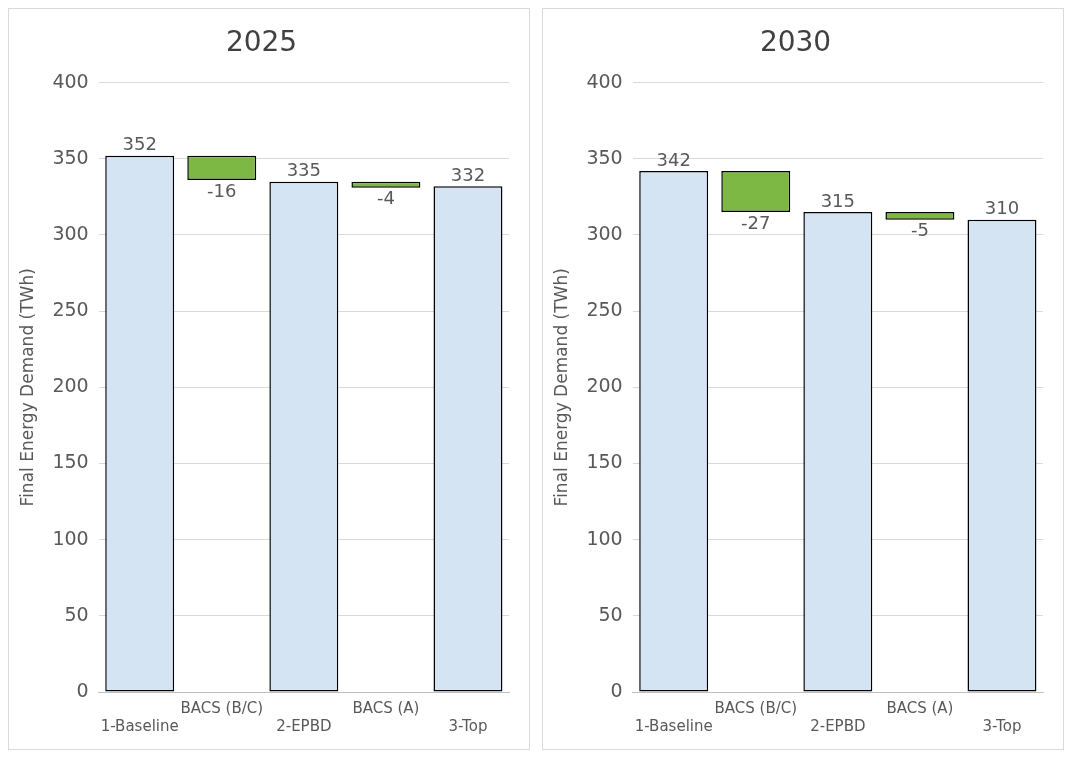 This screenshot has height=760, width=1065. Describe the element at coordinates (304, 170) in the screenshot. I see `data-label: 335` at that location.